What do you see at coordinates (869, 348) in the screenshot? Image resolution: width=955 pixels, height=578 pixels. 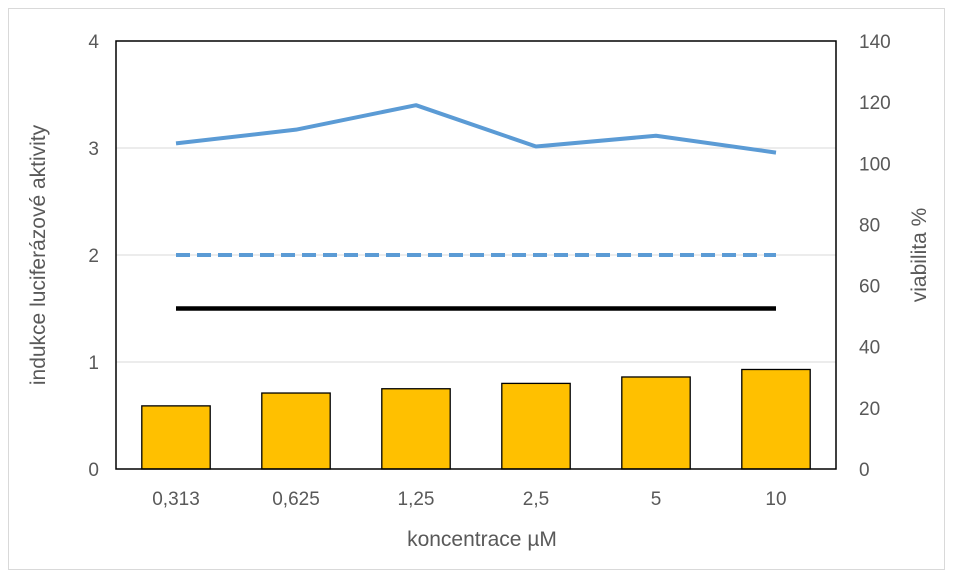 I see `right-tick-label: 40` at bounding box center [869, 348].